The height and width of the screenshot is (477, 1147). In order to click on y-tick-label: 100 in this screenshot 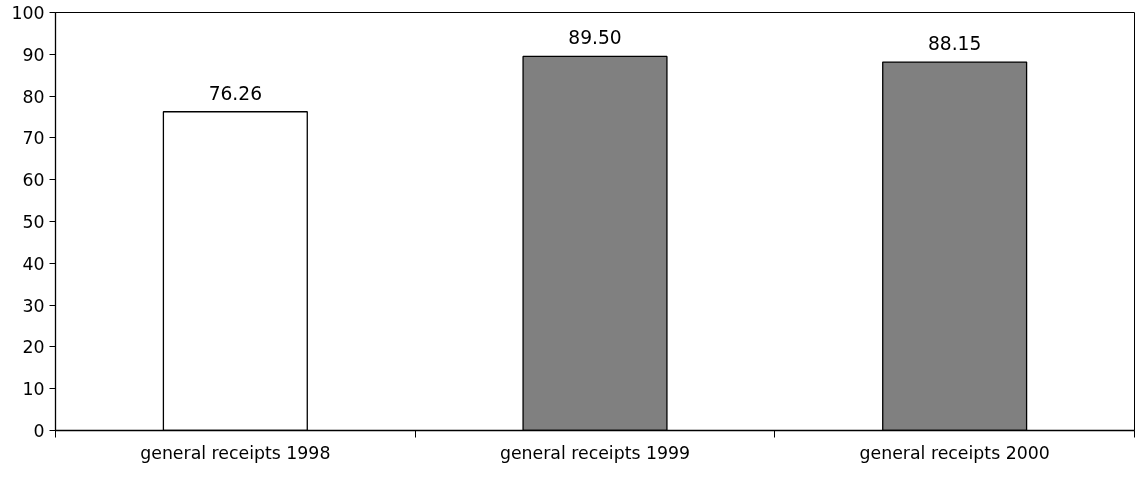, I will do `click(28, 13)`.